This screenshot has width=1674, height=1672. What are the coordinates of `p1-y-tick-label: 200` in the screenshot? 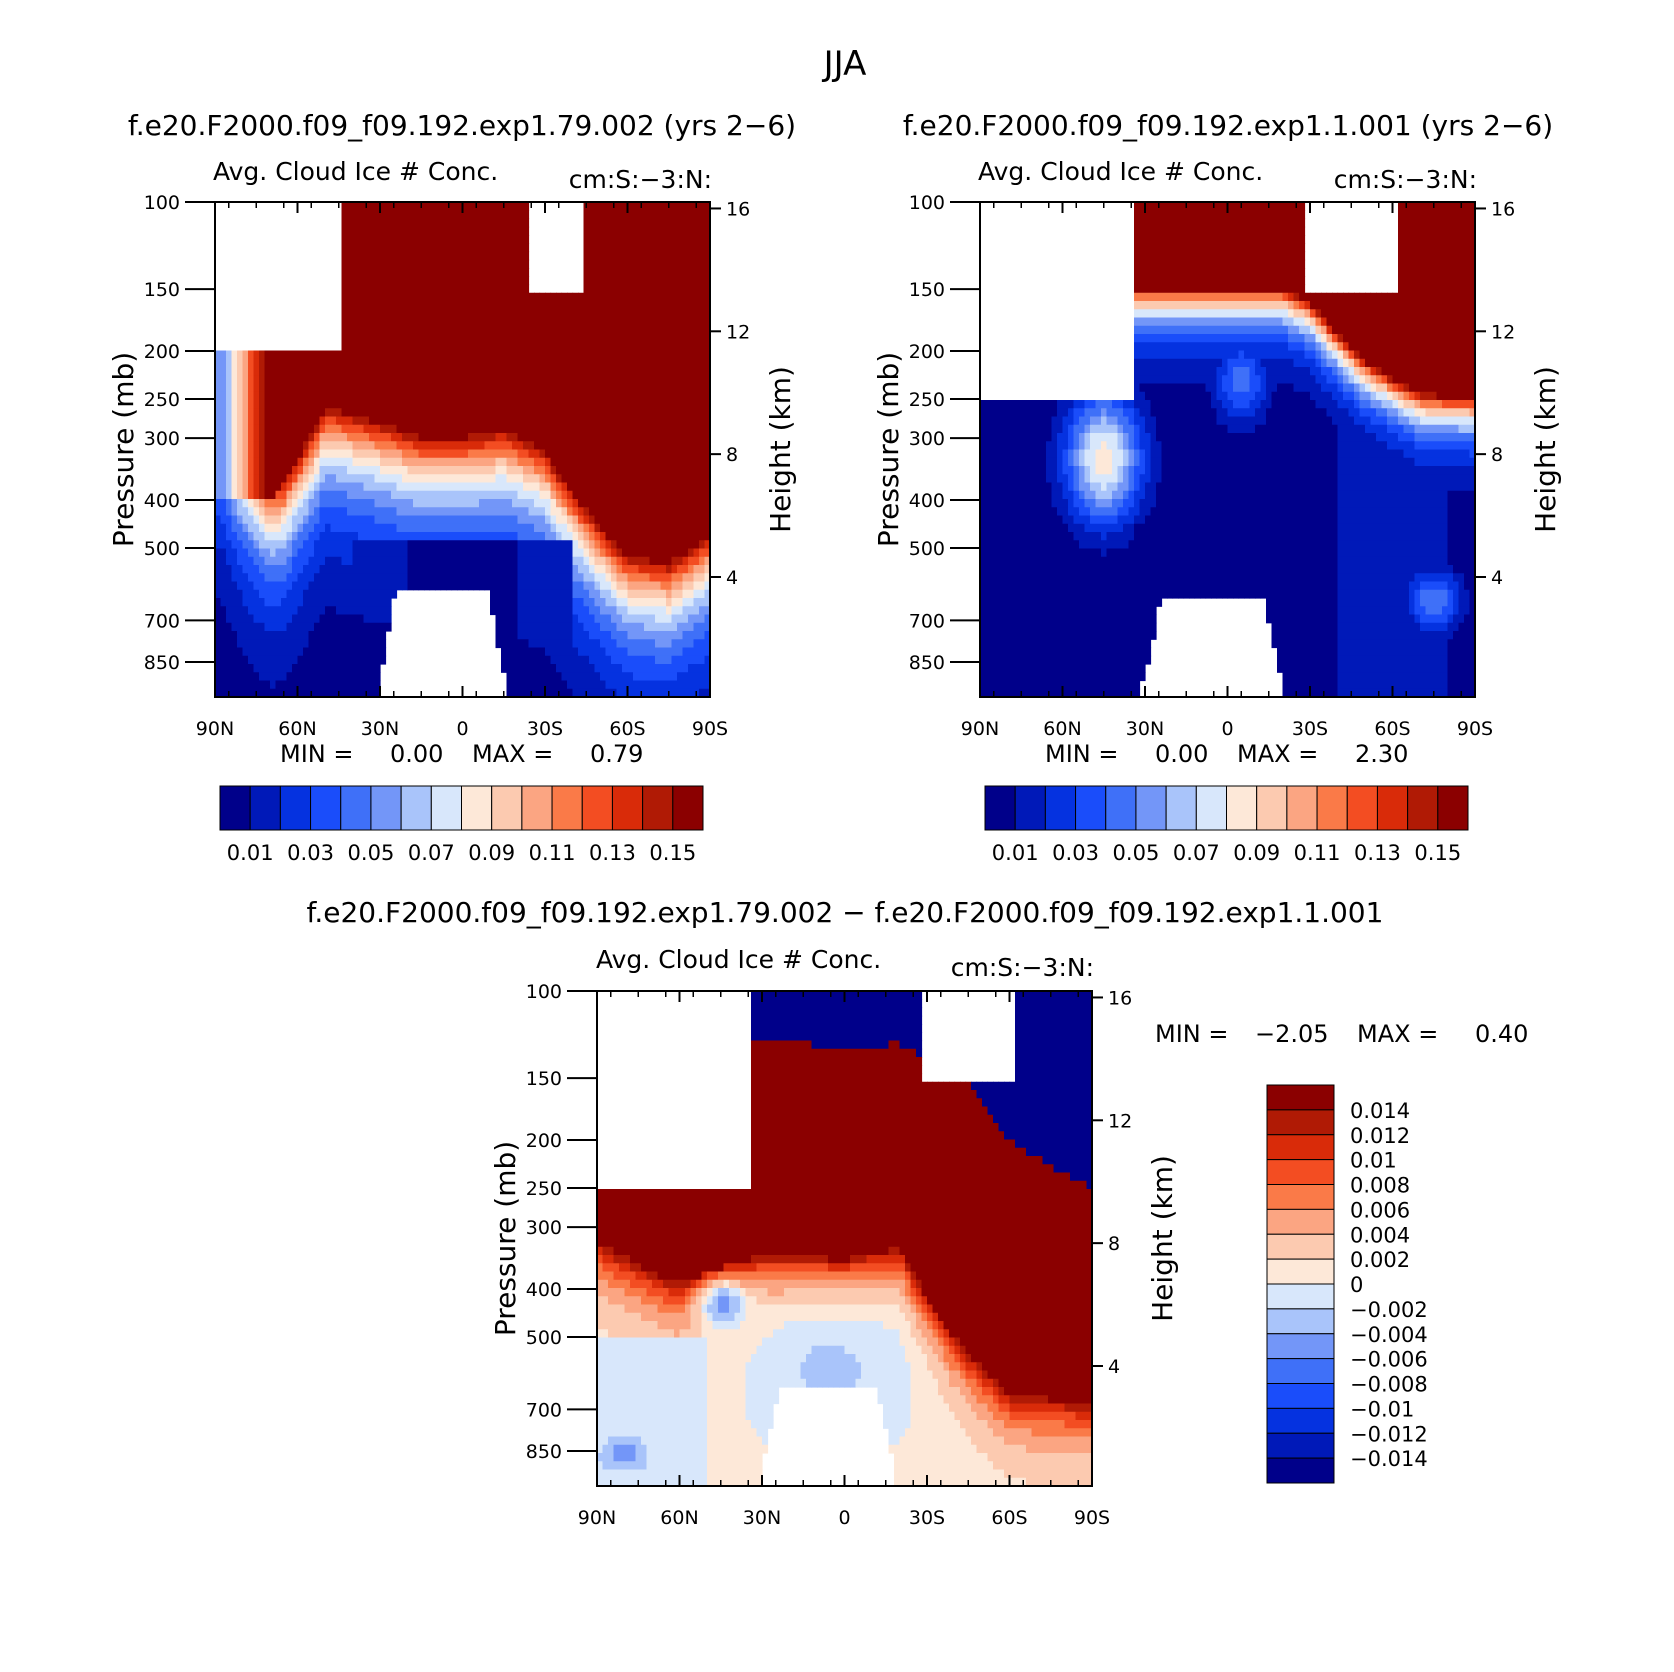 It's located at (162, 352).